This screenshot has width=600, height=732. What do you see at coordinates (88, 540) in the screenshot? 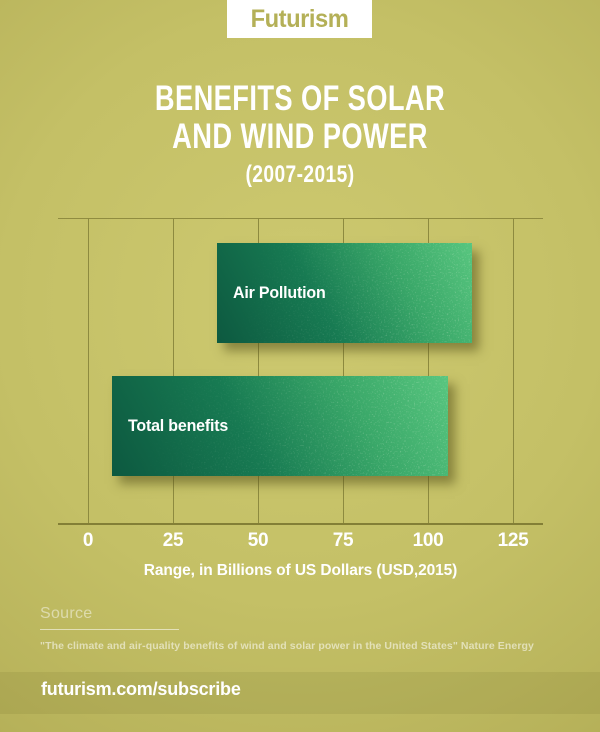
I see `x-tick-label: 0` at bounding box center [88, 540].